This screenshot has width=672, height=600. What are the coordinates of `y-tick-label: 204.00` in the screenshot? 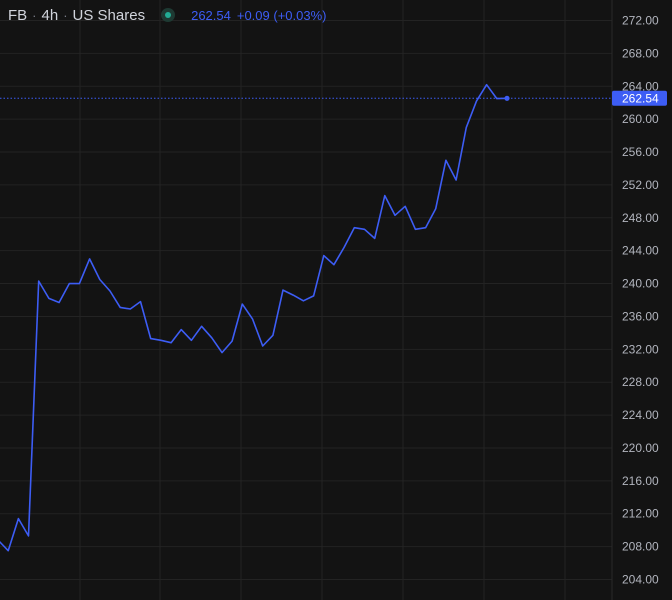 It's located at (640, 579).